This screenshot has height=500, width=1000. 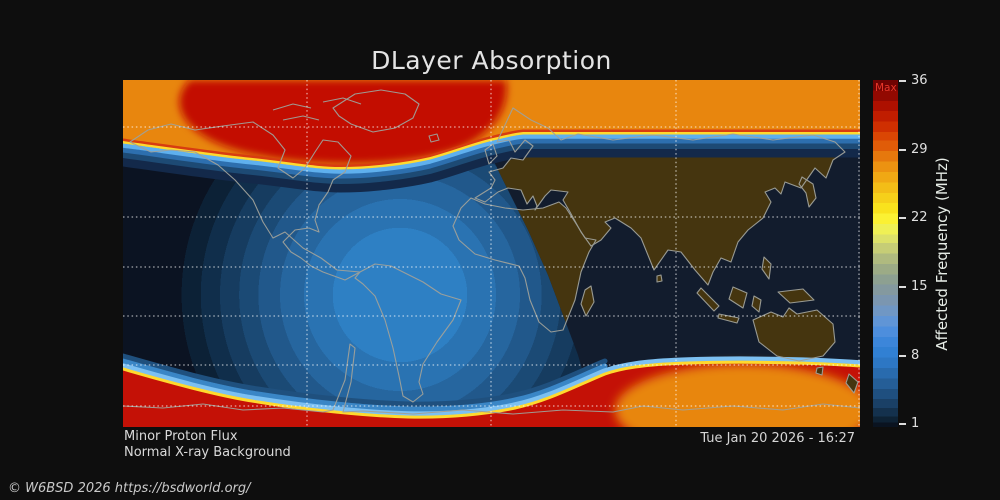 I want to click on xray-background-status: Normal X-ray Background, so click(x=207, y=452).